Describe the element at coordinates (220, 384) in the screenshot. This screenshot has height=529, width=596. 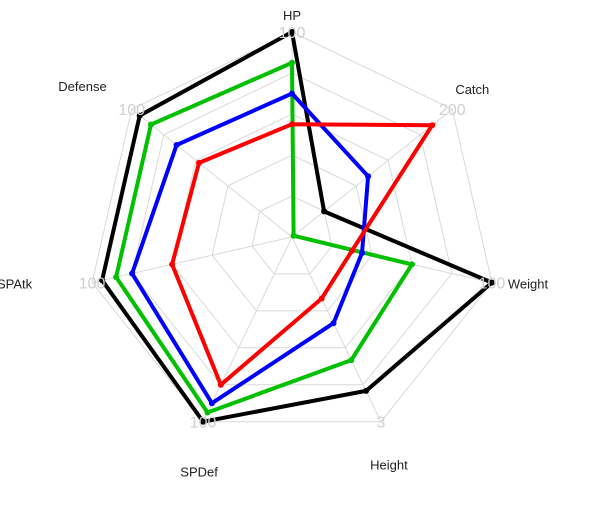
I see `series-4-point-spdef` at that location.